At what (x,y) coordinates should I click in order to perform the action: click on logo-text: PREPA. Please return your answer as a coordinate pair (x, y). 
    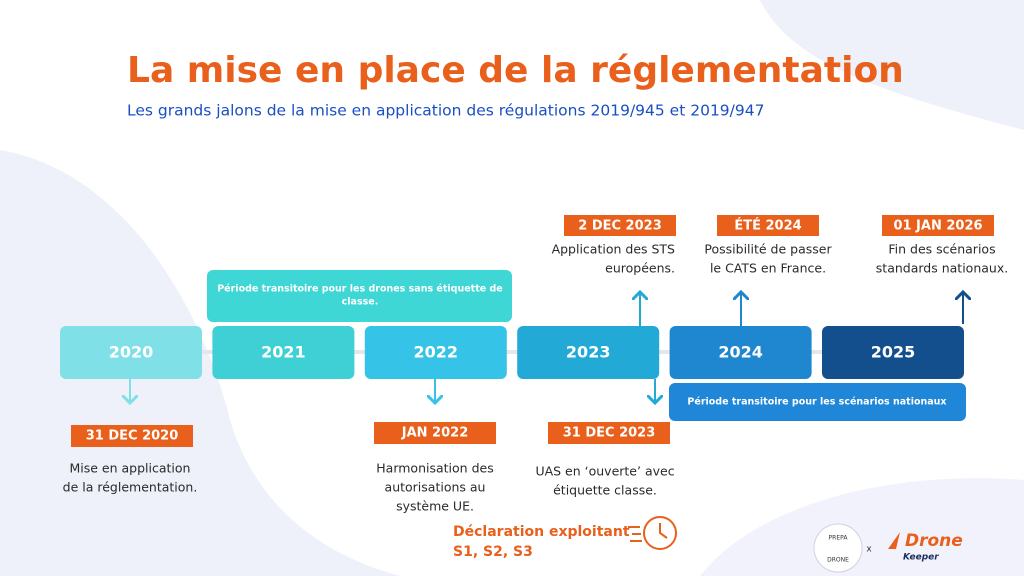
    Looking at the image, I should click on (839, 538).